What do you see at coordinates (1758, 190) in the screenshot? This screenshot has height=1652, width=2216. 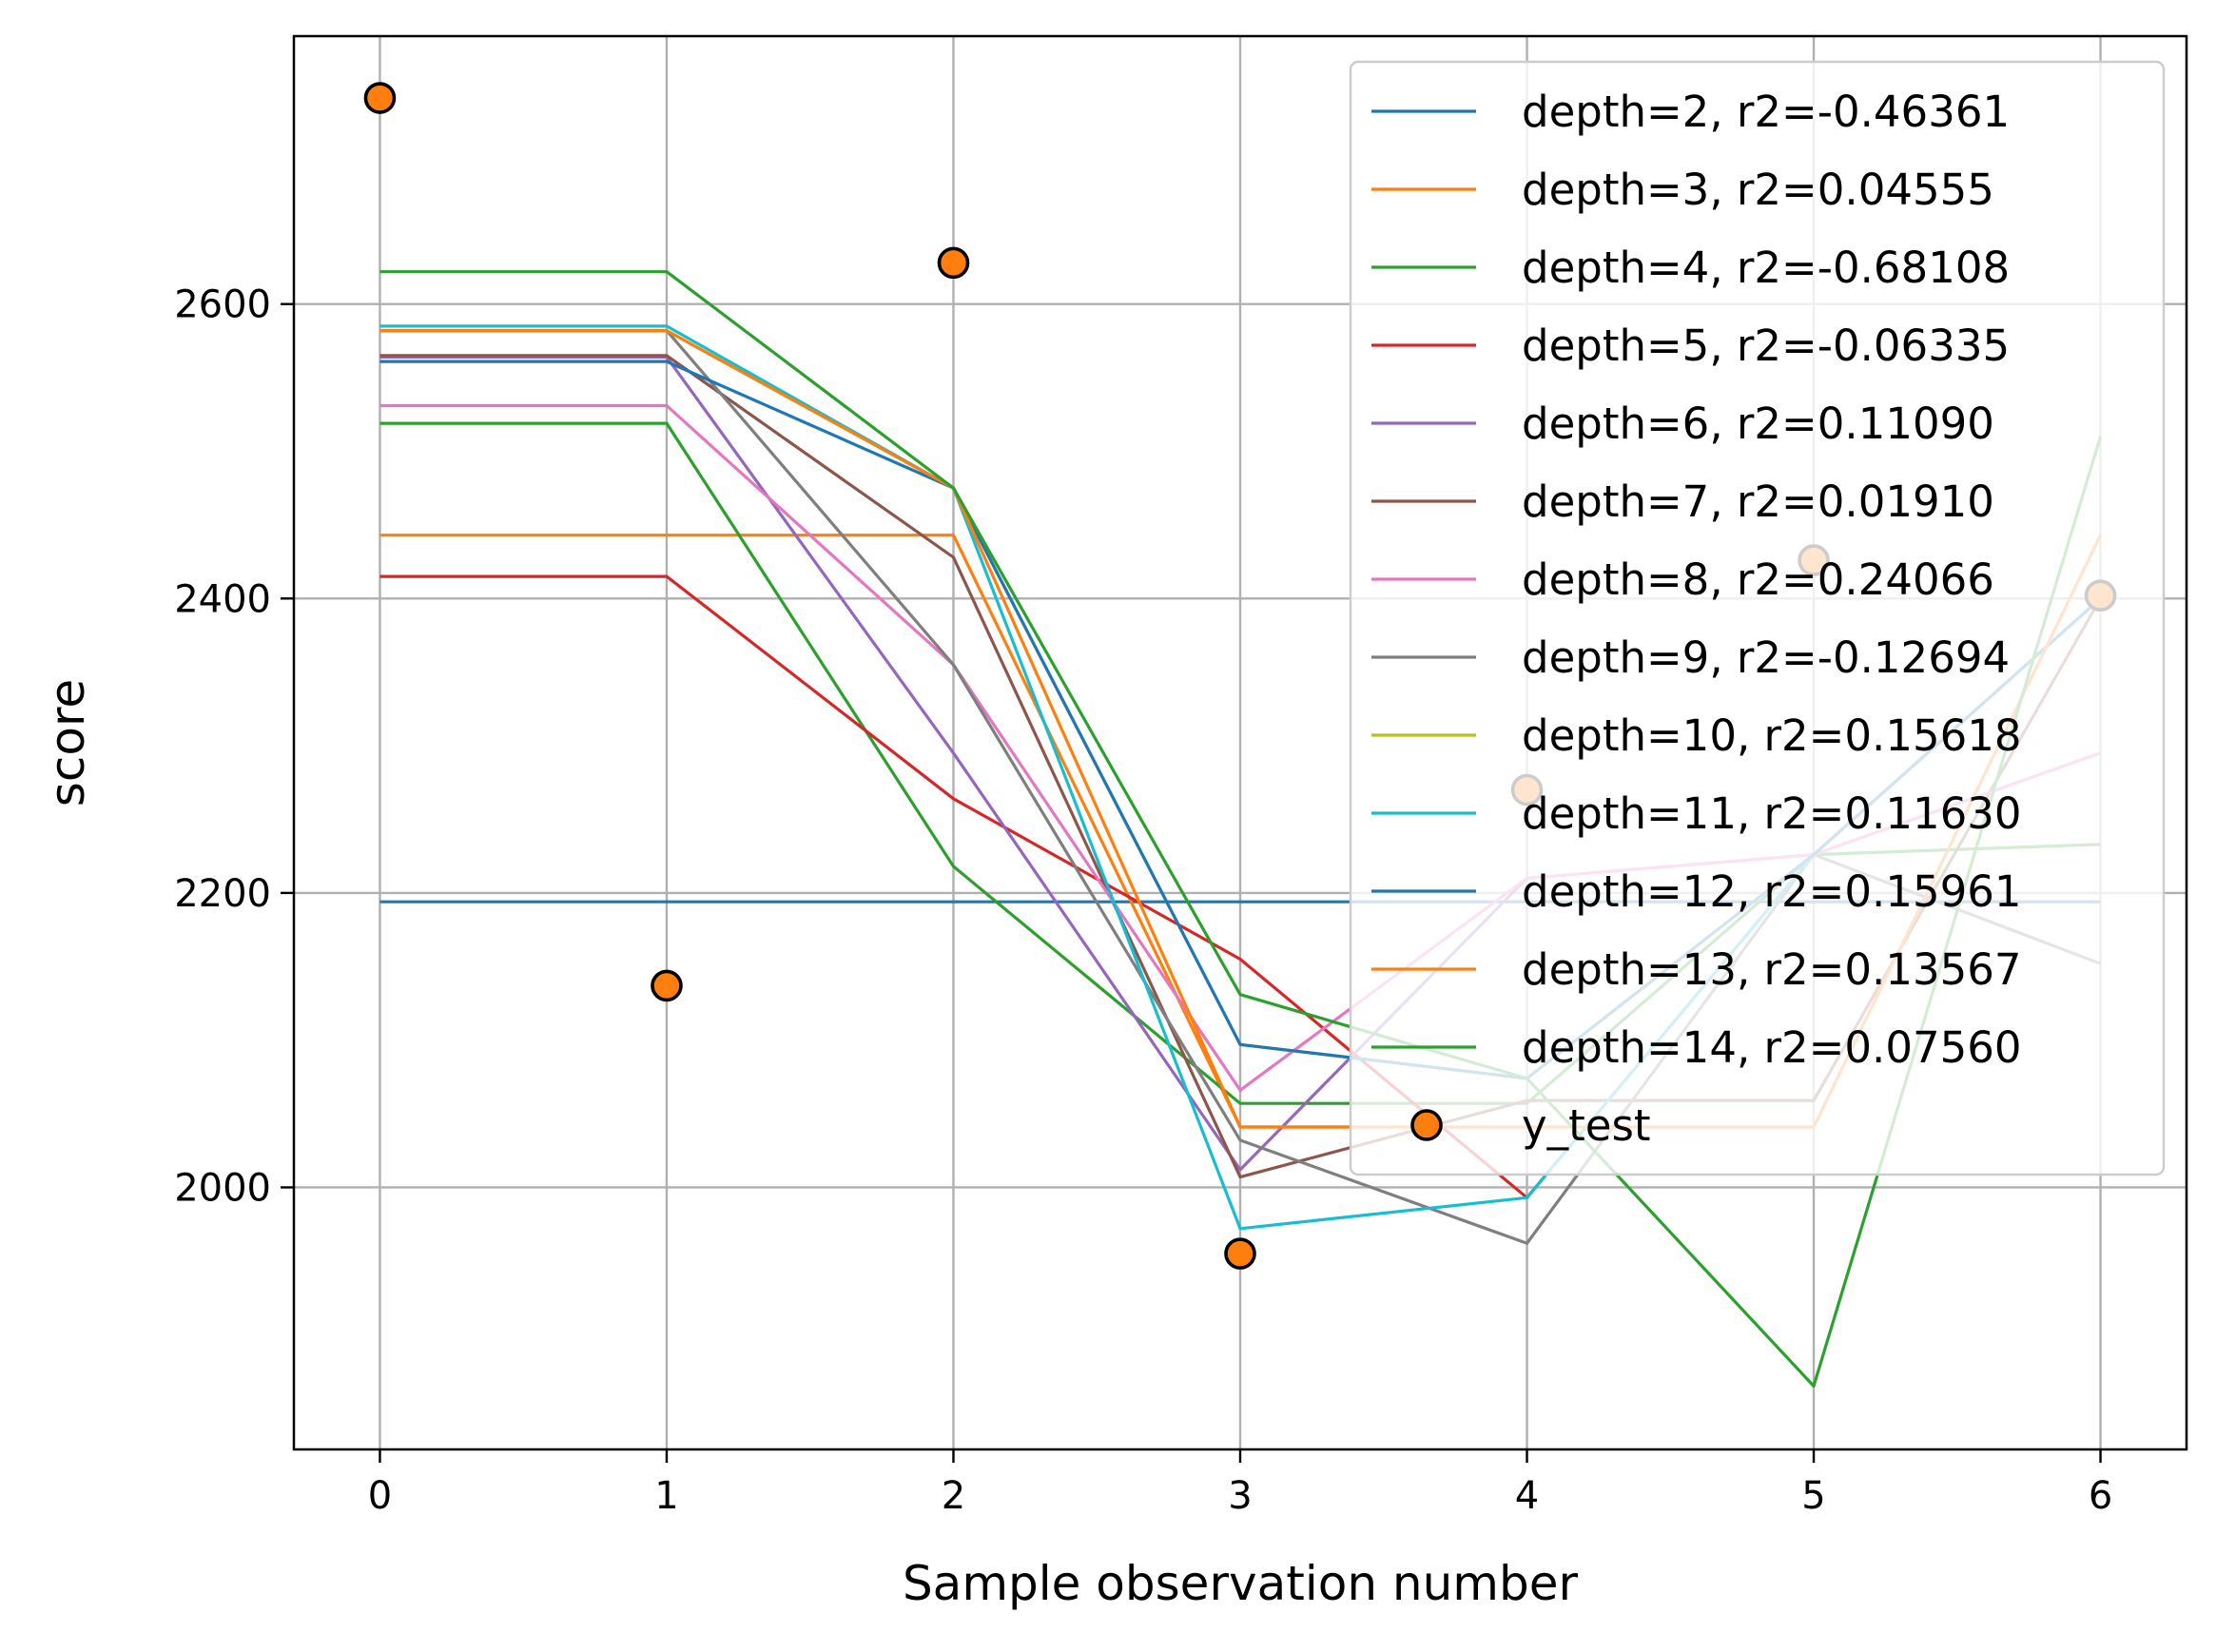 I see `legend-label-1: depth=3, r2=0.04555` at bounding box center [1758, 190].